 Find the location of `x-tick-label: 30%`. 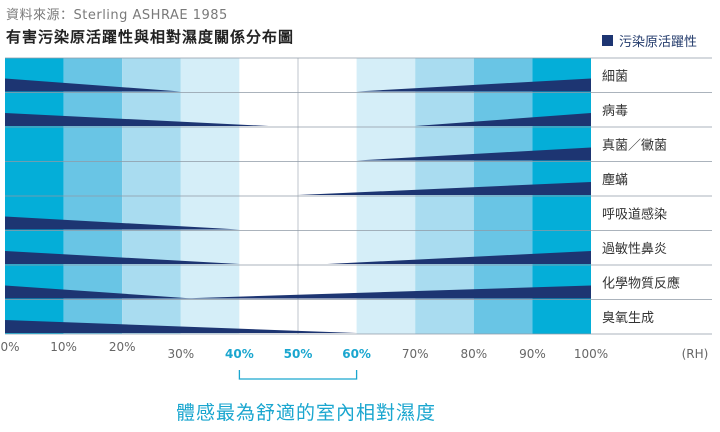

x-tick-label: 30% is located at coordinates (180, 354).